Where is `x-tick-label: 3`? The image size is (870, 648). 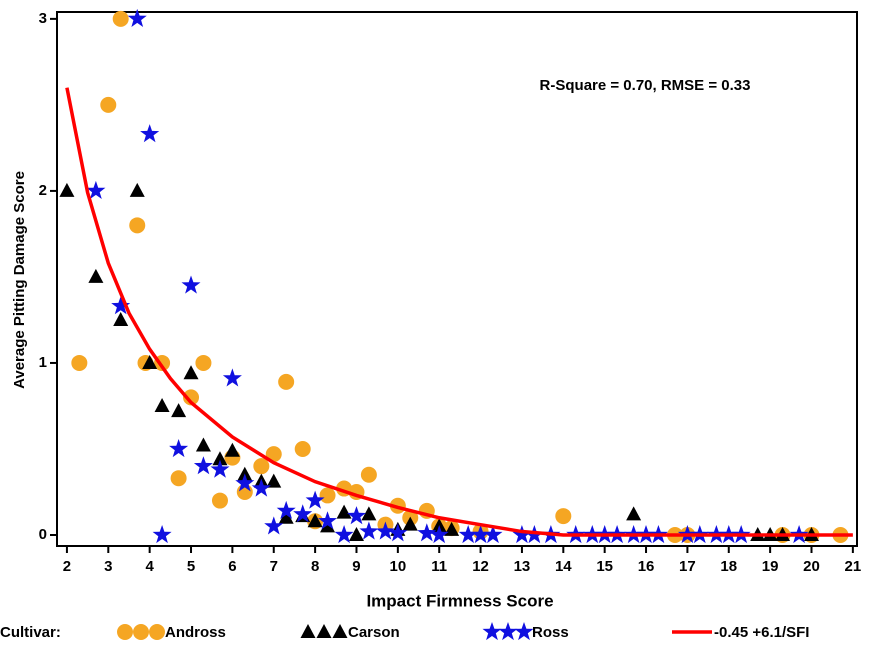 x-tick-label: 3 is located at coordinates (108, 566).